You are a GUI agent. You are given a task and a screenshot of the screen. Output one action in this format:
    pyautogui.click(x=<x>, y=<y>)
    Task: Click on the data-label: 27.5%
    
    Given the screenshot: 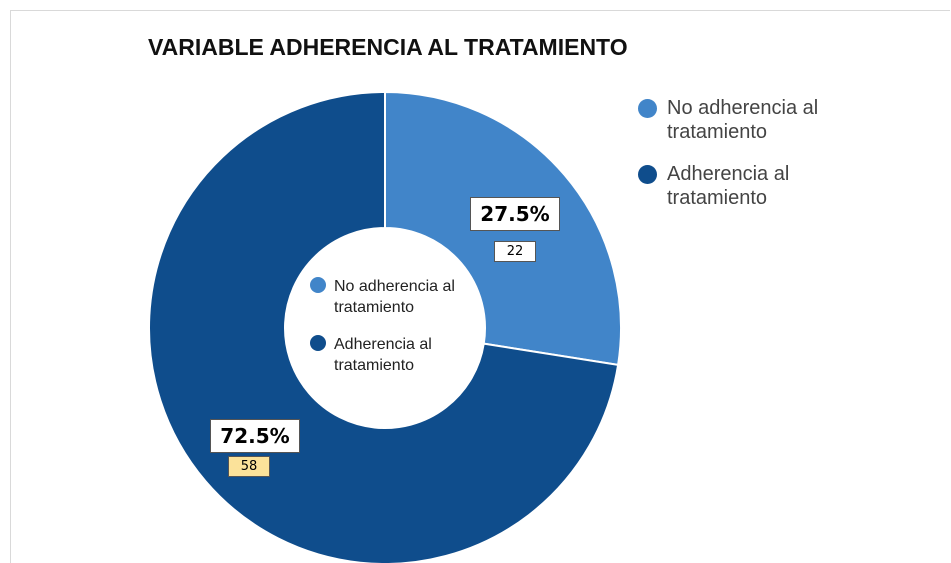 What is the action you would take?
    pyautogui.click(x=515, y=214)
    